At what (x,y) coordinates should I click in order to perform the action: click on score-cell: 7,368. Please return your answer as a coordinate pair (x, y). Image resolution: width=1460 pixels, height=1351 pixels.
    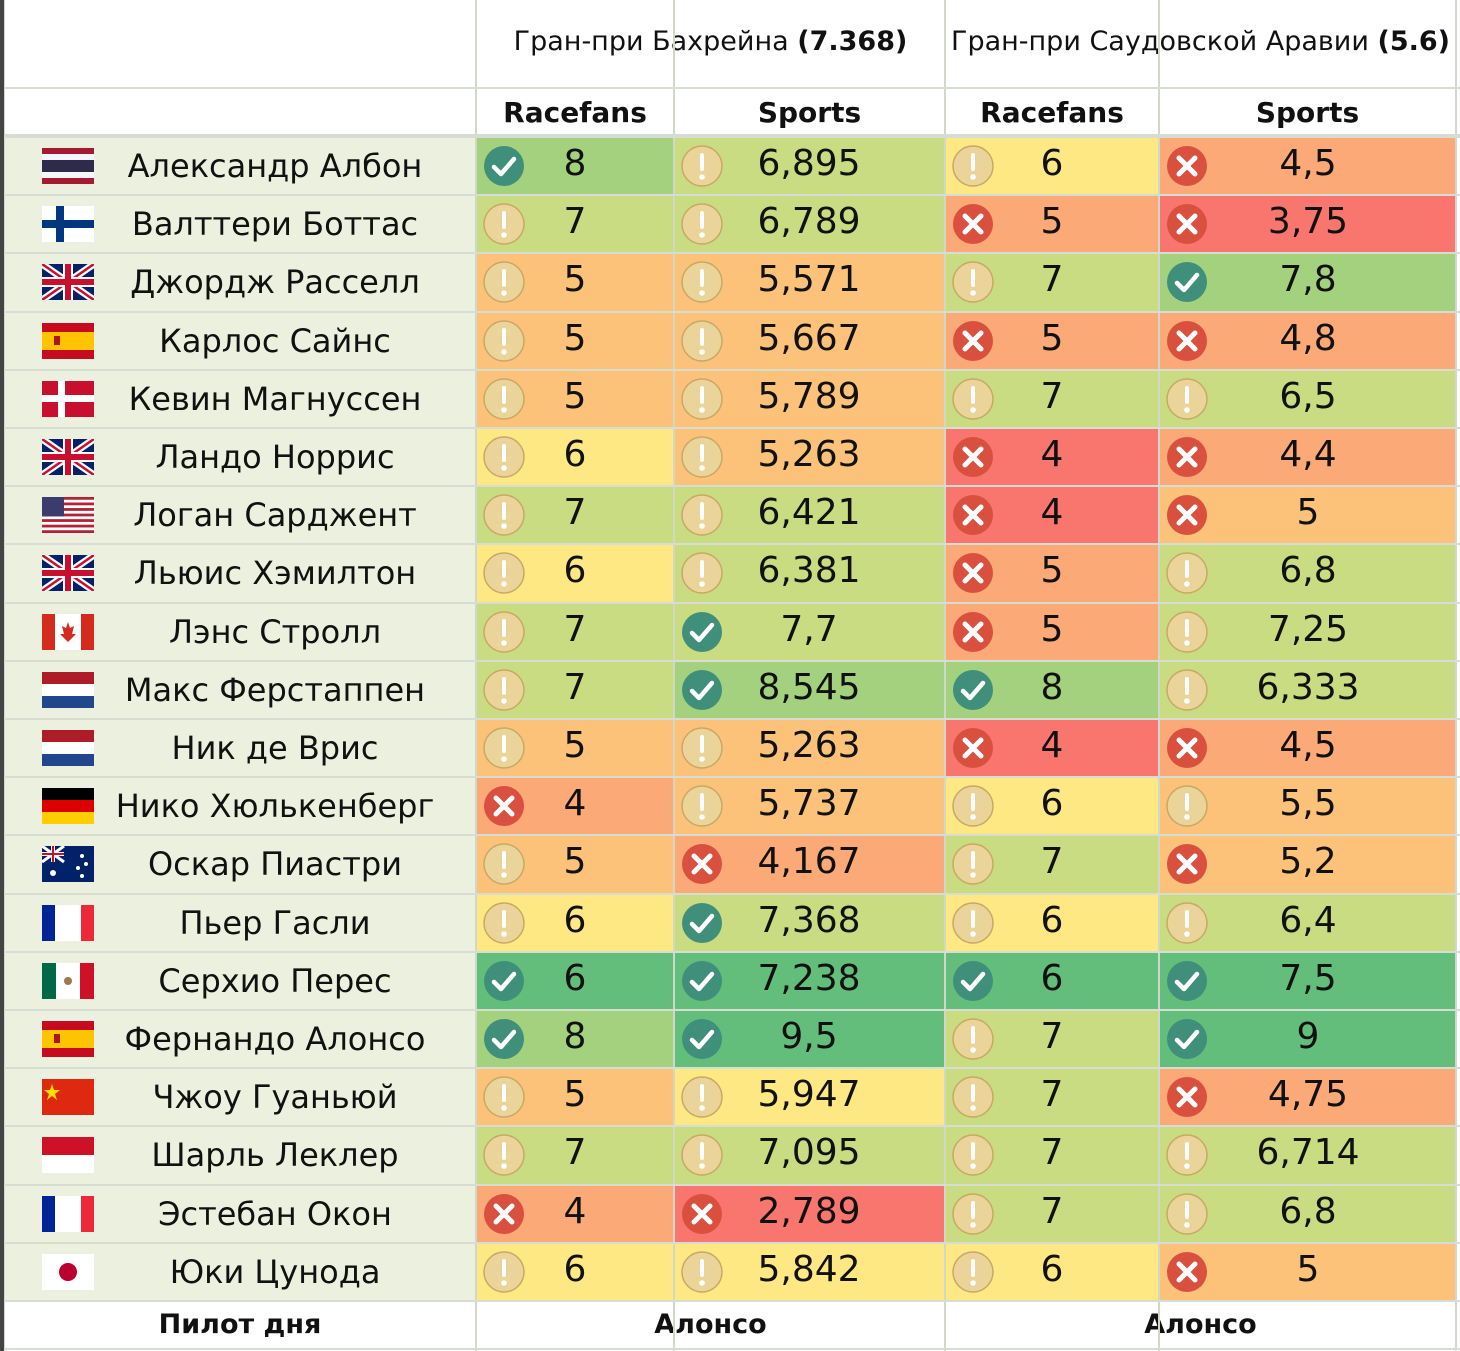
    Looking at the image, I should click on (809, 922).